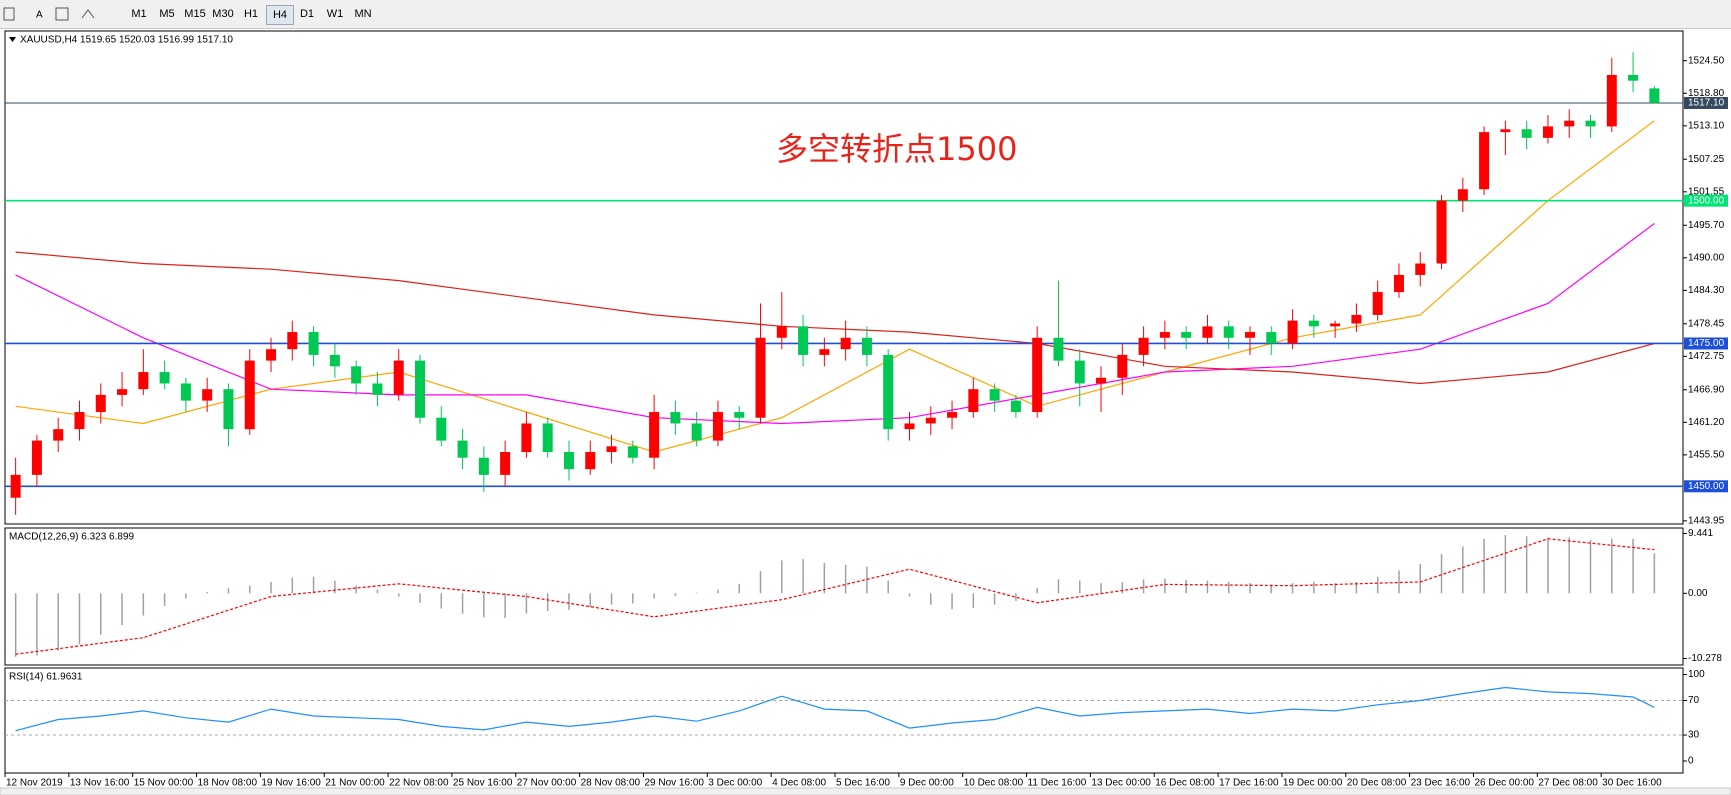  Describe the element at coordinates (1706, 191) in the screenshot. I see `y-tick-label: 1501.55` at that location.